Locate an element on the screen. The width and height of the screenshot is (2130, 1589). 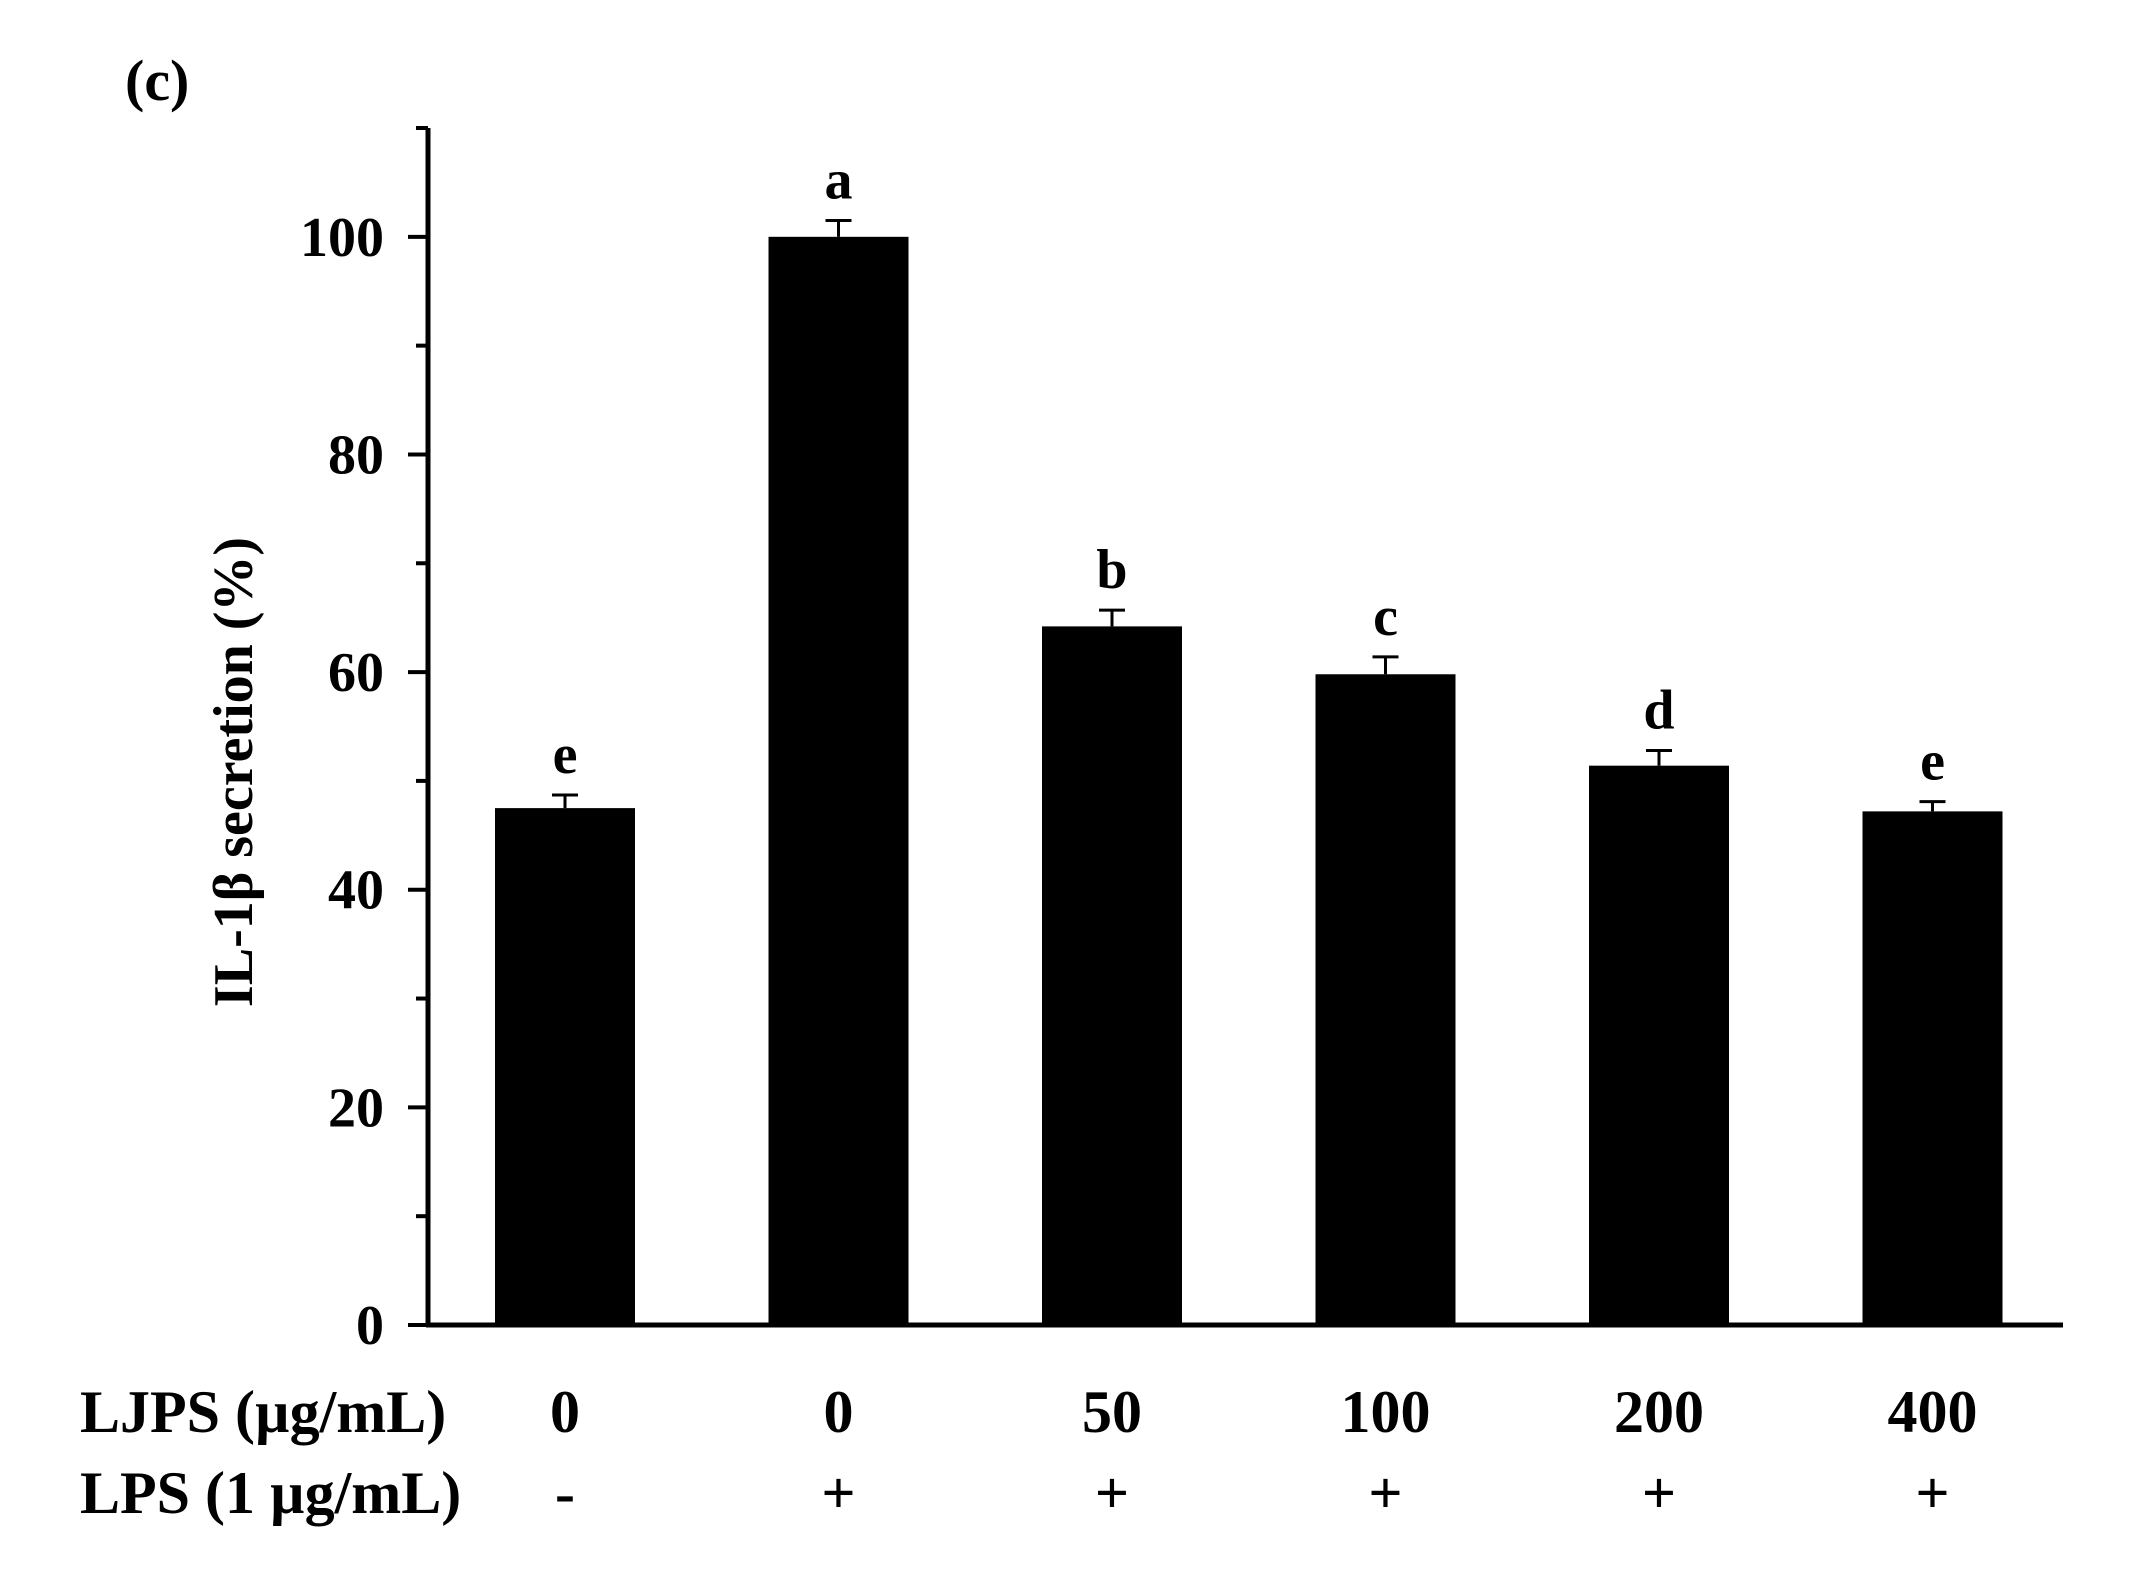
treatment-row: LPS (1 µg/mL) - + + + + + is located at coordinates (1015, 1493).